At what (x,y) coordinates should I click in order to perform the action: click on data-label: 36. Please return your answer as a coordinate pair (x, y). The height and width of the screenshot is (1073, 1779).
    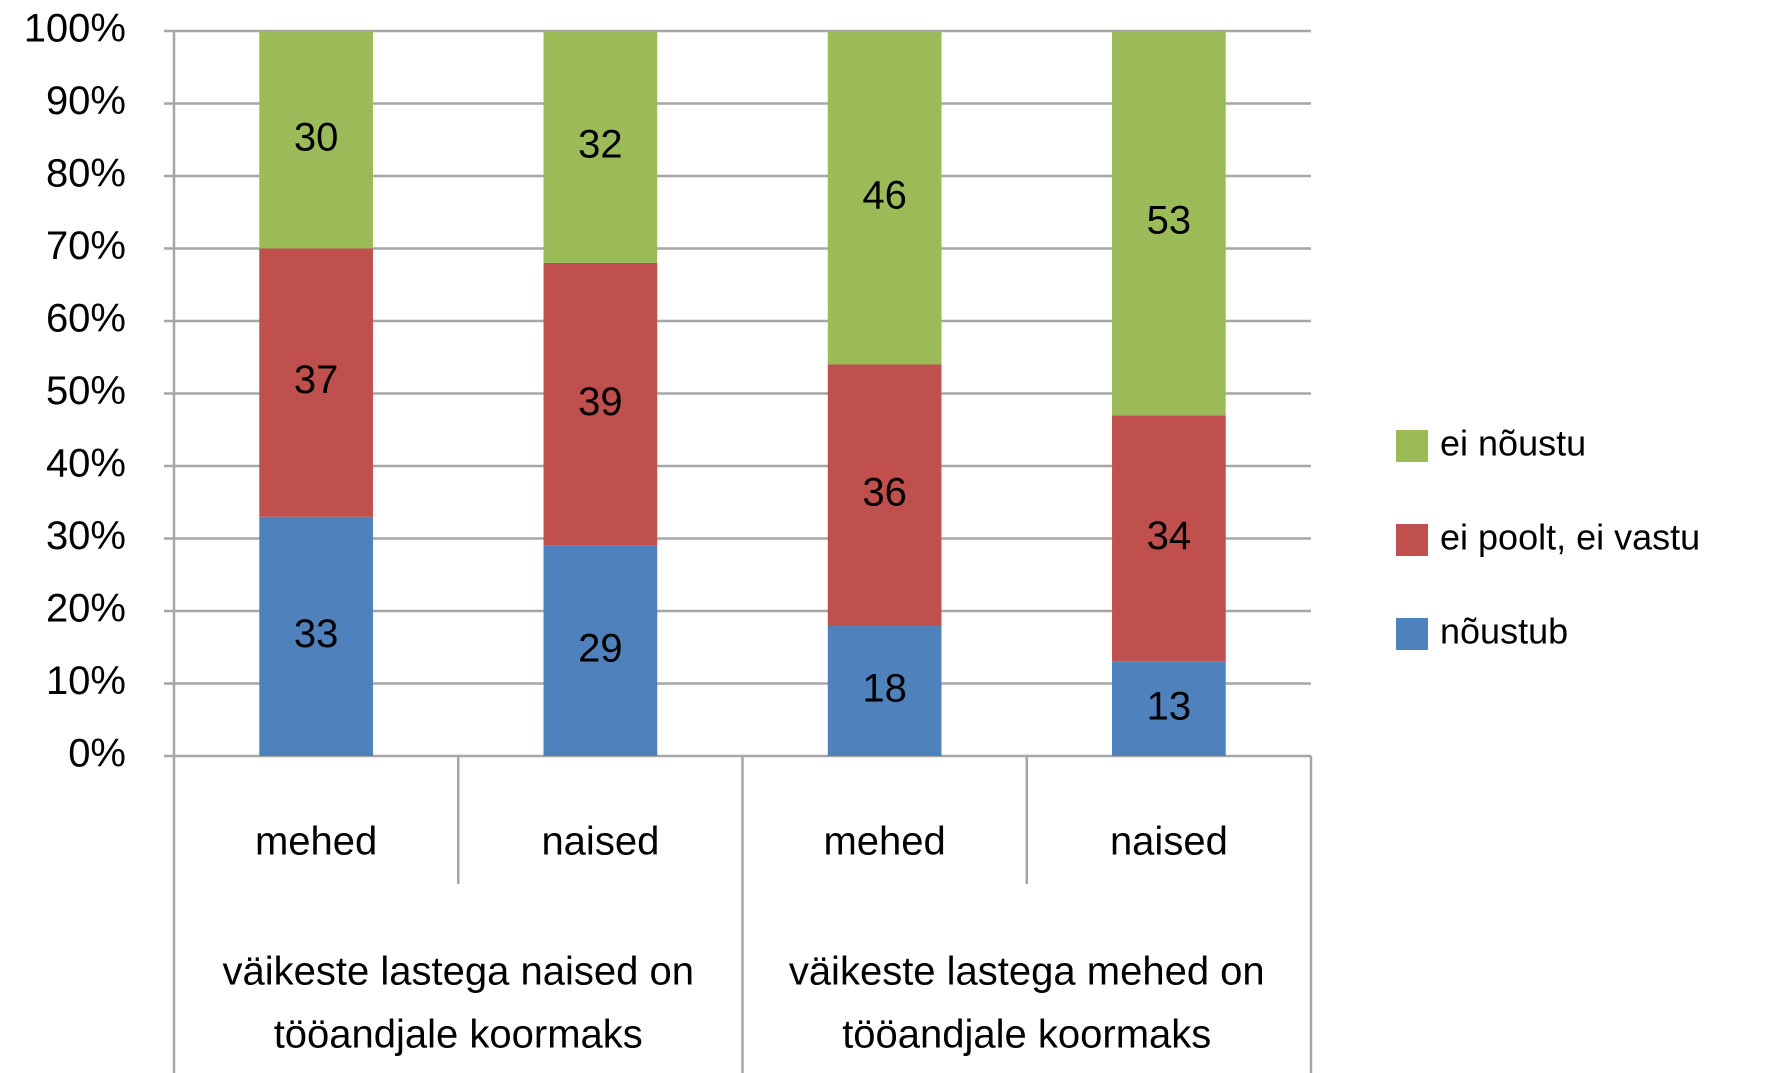
    Looking at the image, I should click on (884, 493).